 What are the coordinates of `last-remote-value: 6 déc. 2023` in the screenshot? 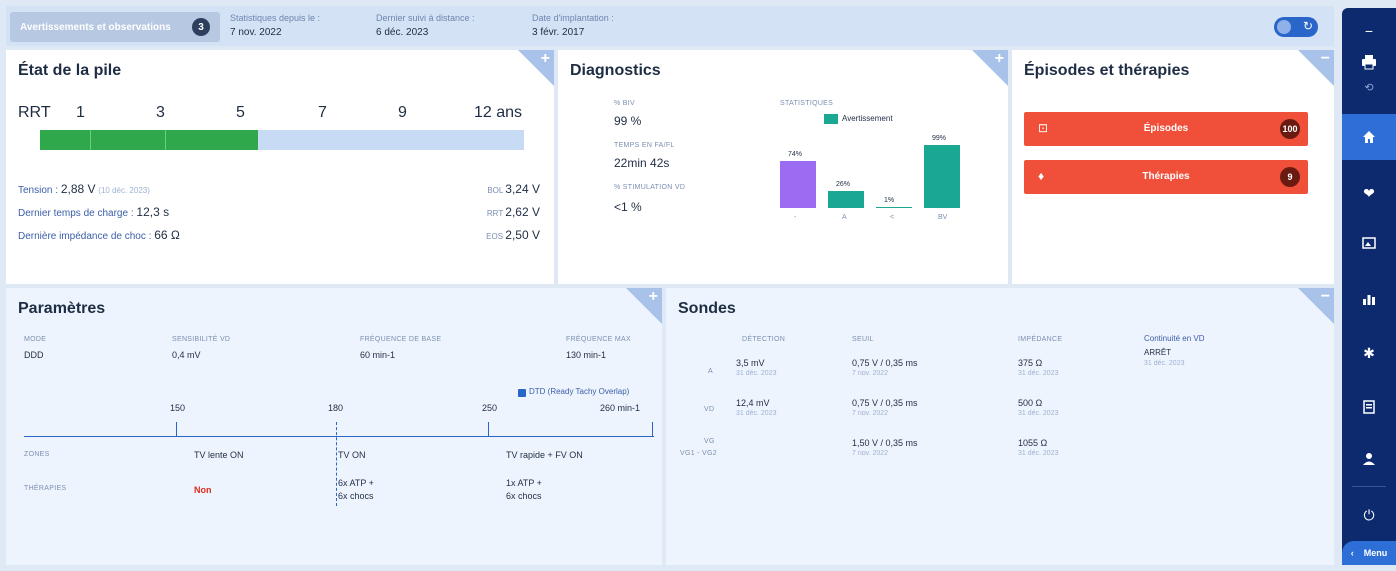 It's located at (402, 32).